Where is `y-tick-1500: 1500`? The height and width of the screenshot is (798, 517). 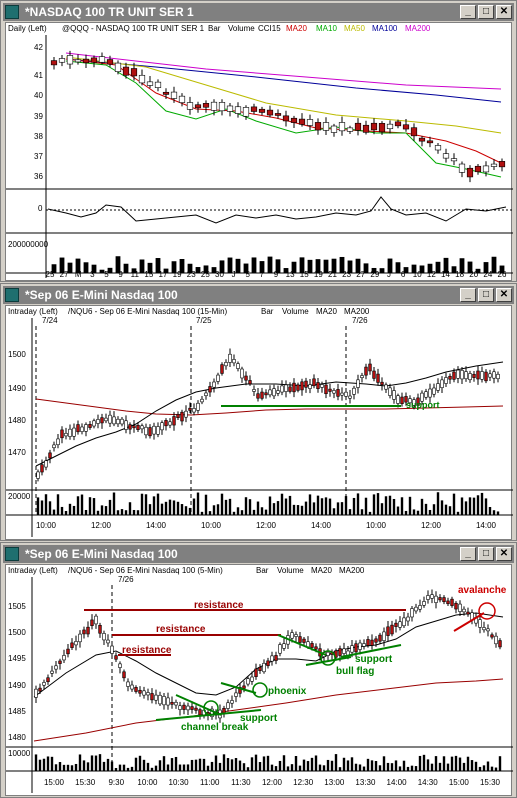
y-tick-1500: 1500 is located at coordinates (17, 632).